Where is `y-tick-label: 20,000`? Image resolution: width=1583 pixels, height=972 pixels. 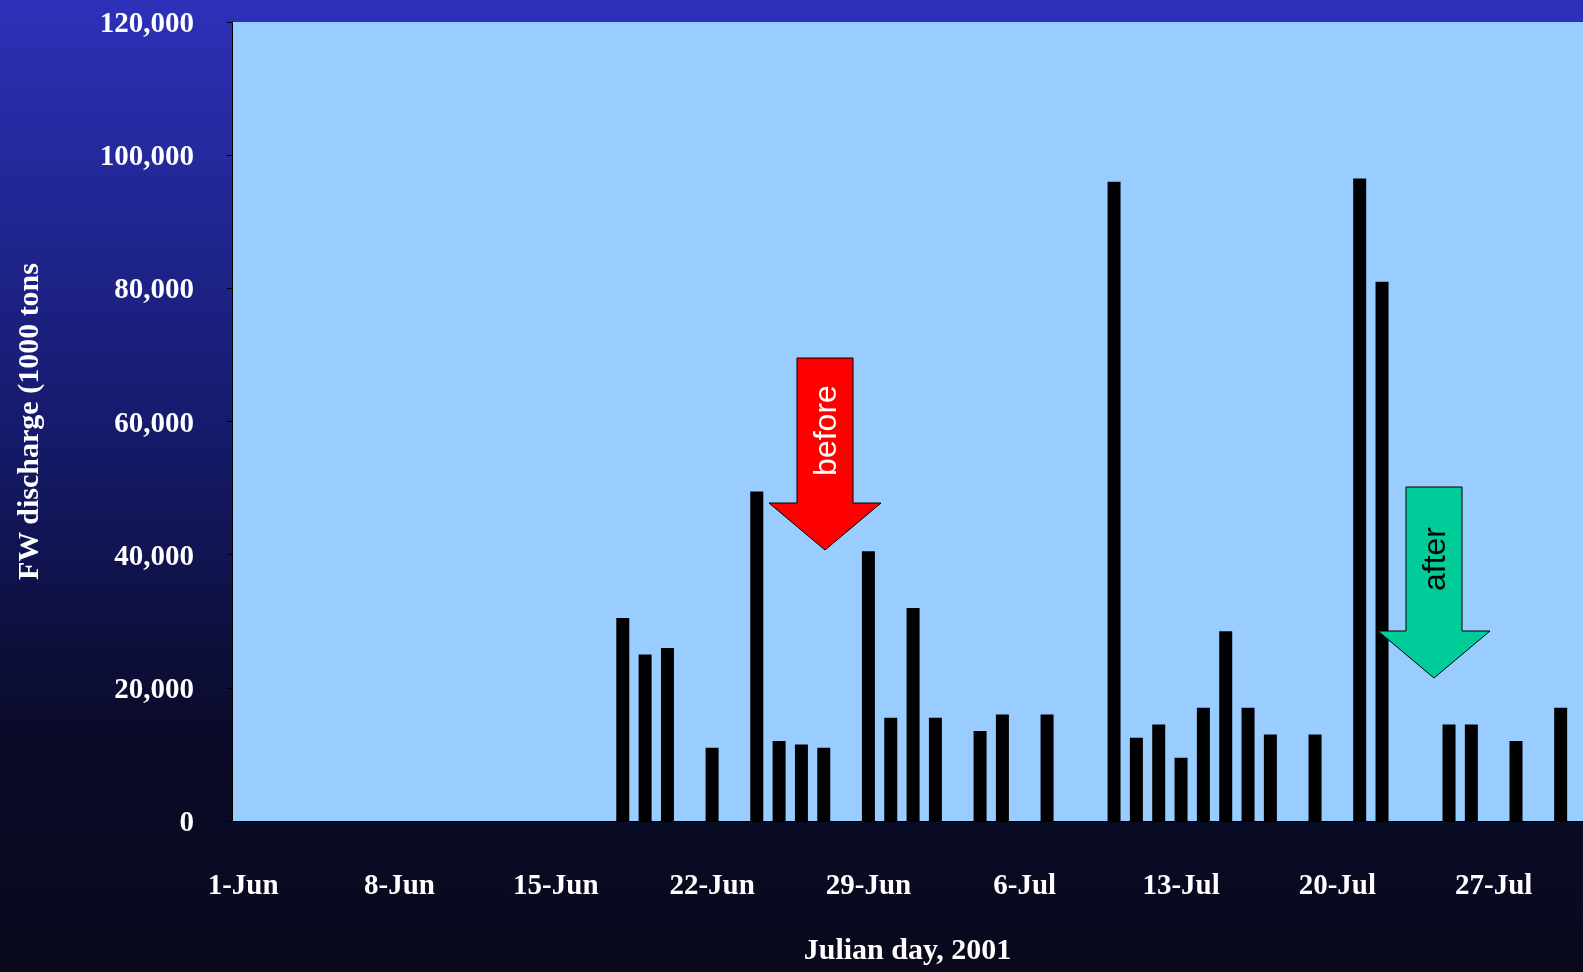 y-tick-label: 20,000 is located at coordinates (154, 687).